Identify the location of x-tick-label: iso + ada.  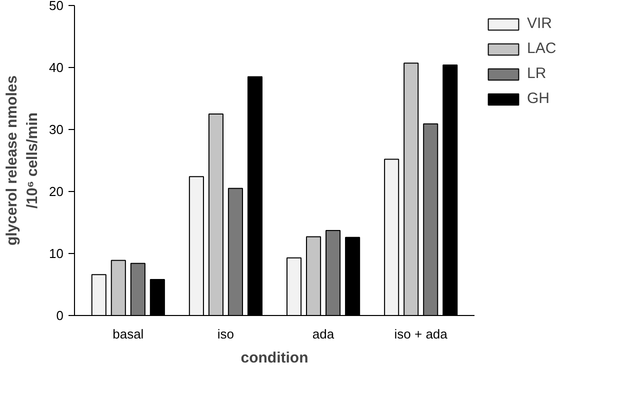
(421, 334).